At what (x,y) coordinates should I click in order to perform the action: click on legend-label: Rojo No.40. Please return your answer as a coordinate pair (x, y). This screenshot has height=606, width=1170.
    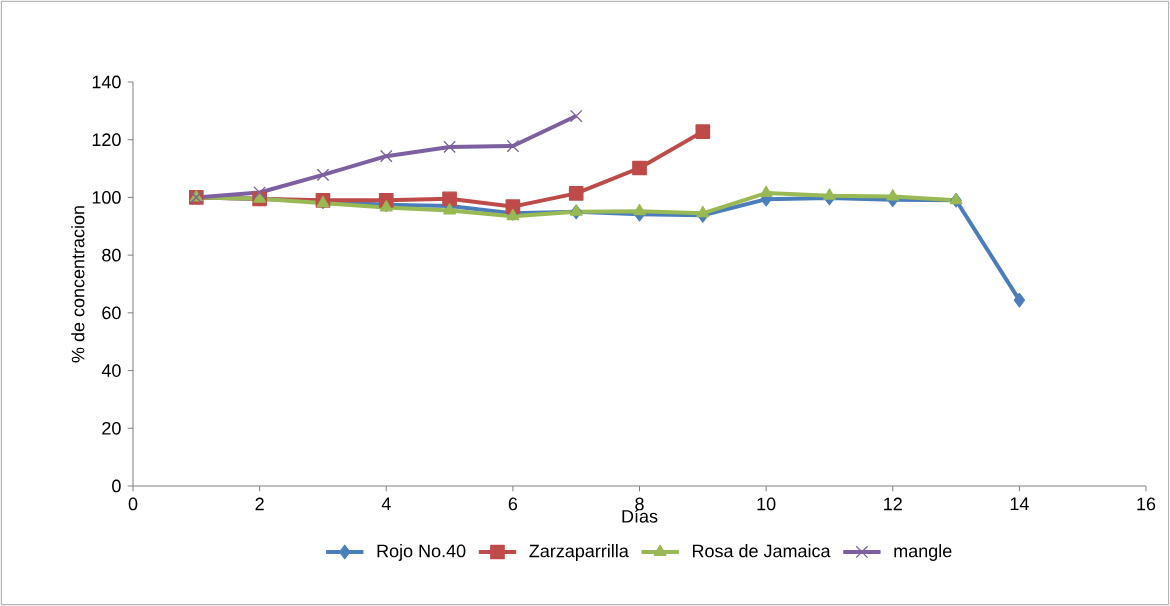
    Looking at the image, I should click on (421, 552).